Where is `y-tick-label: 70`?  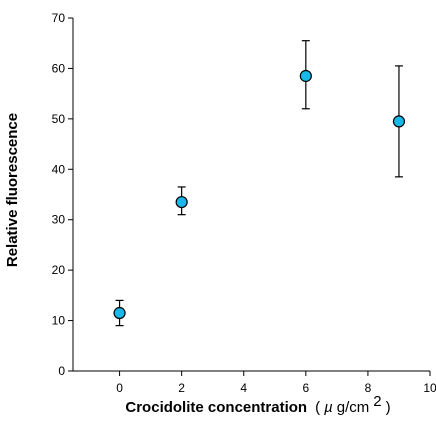 y-tick-label: 70 is located at coordinates (59, 18).